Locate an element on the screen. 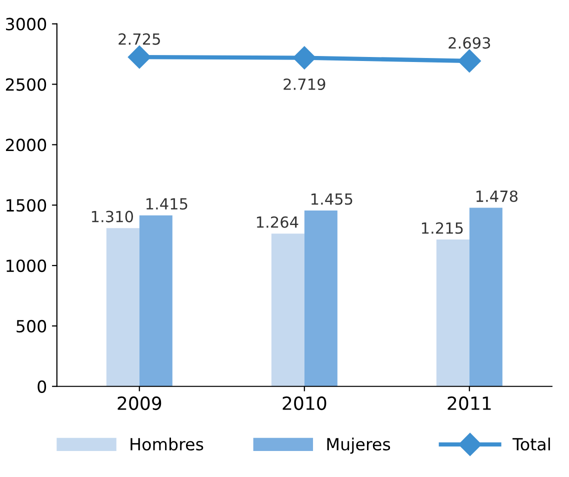  data-label: 1.415 is located at coordinates (167, 204).